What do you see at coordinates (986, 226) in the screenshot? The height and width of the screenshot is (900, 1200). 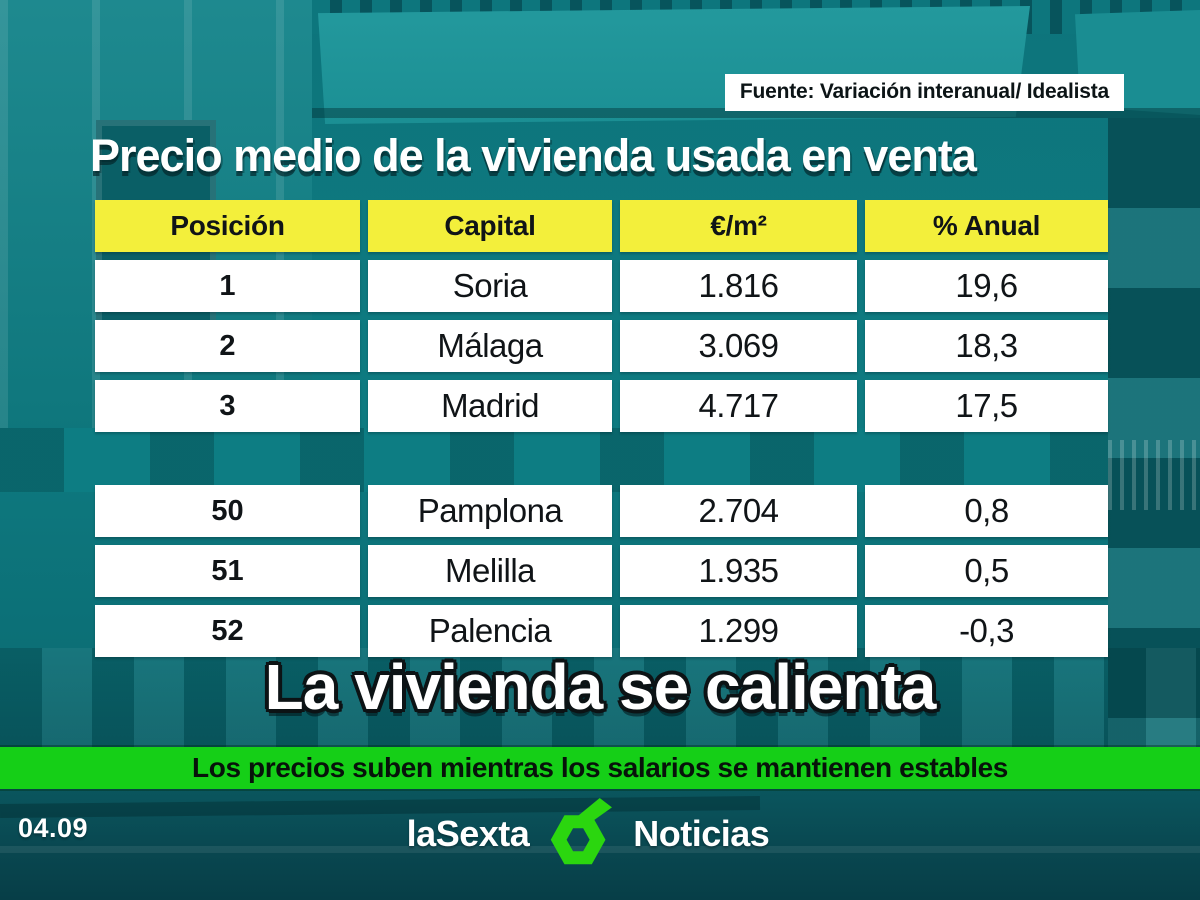 I see `col-header-annual: % Anual` at bounding box center [986, 226].